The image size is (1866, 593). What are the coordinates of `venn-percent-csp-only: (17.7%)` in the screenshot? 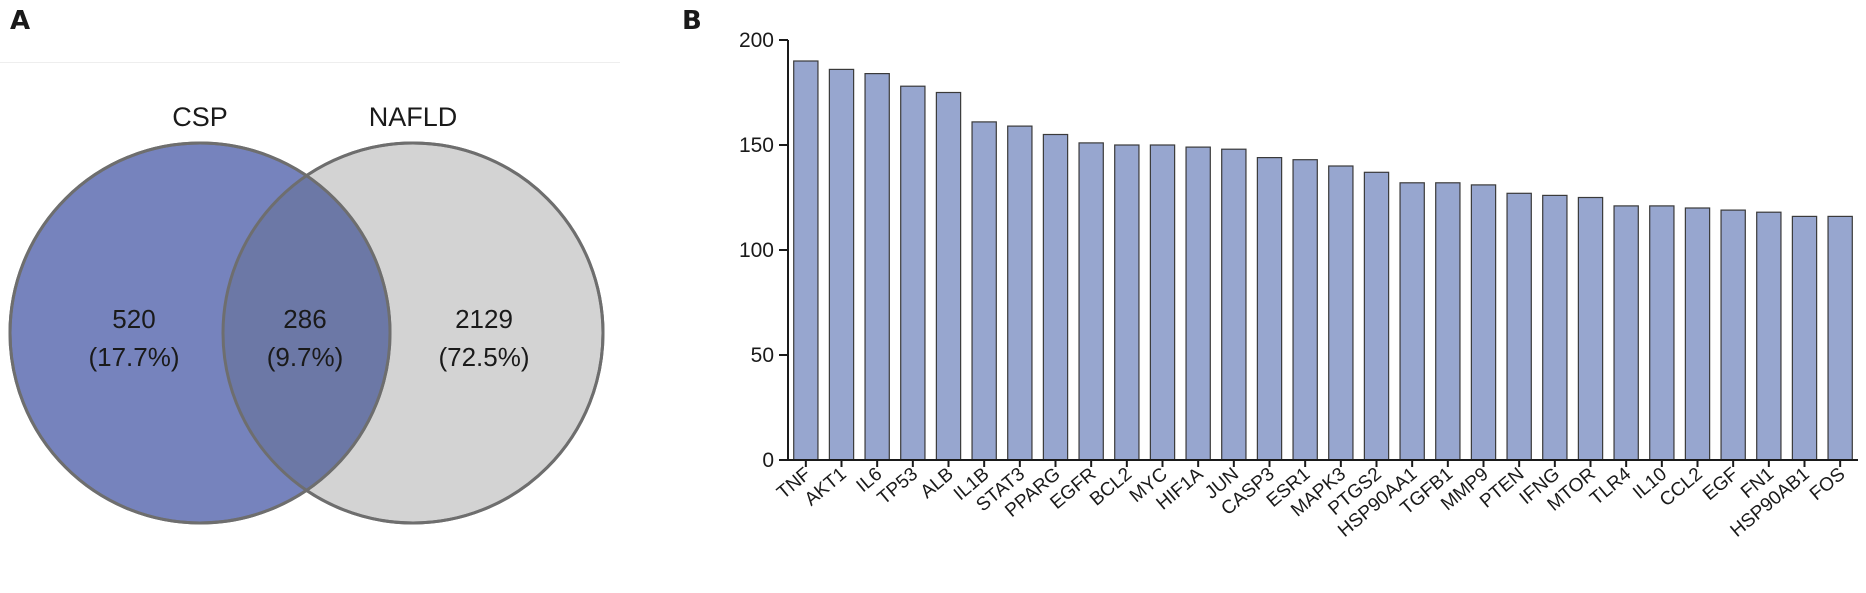 It's located at (133, 357).